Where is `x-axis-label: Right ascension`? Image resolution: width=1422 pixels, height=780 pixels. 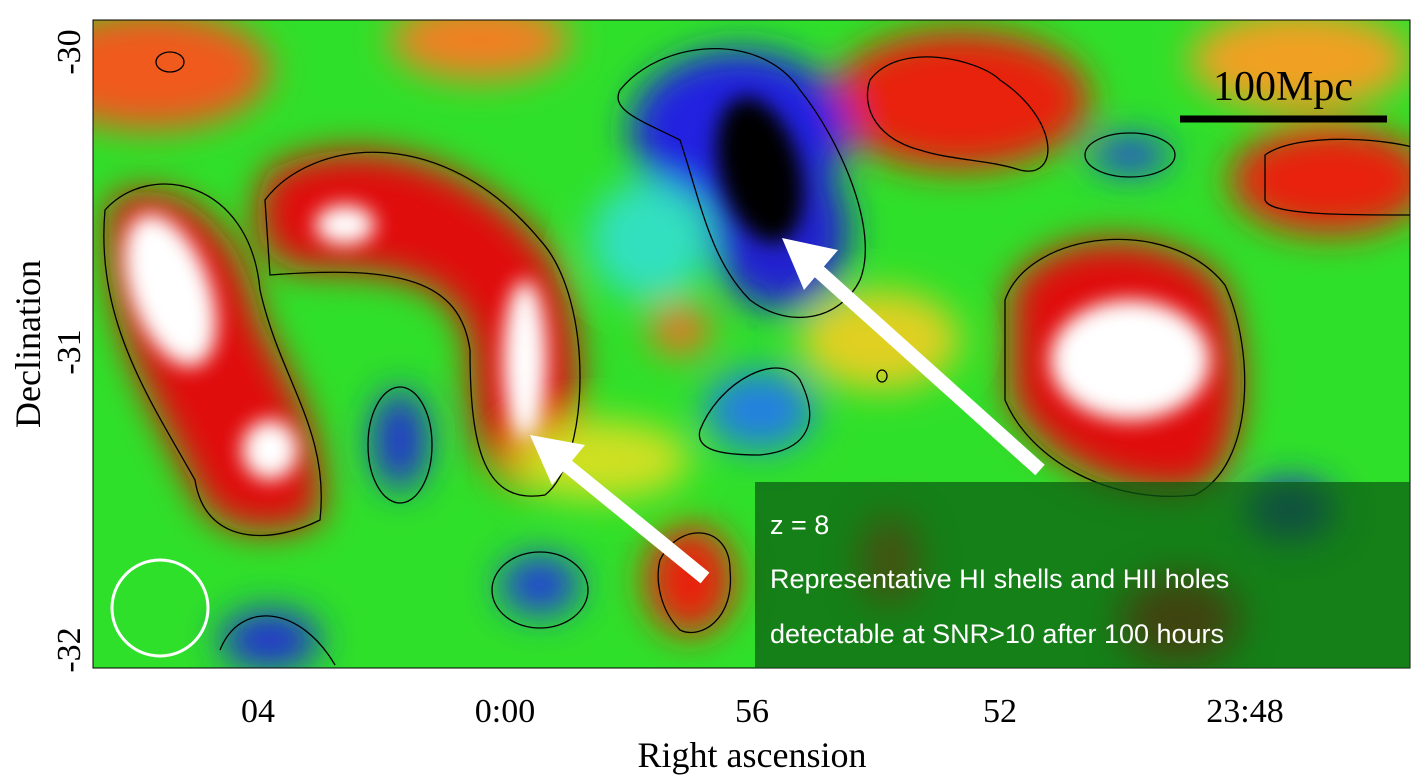
x-axis-label: Right ascension is located at coordinates (752, 755).